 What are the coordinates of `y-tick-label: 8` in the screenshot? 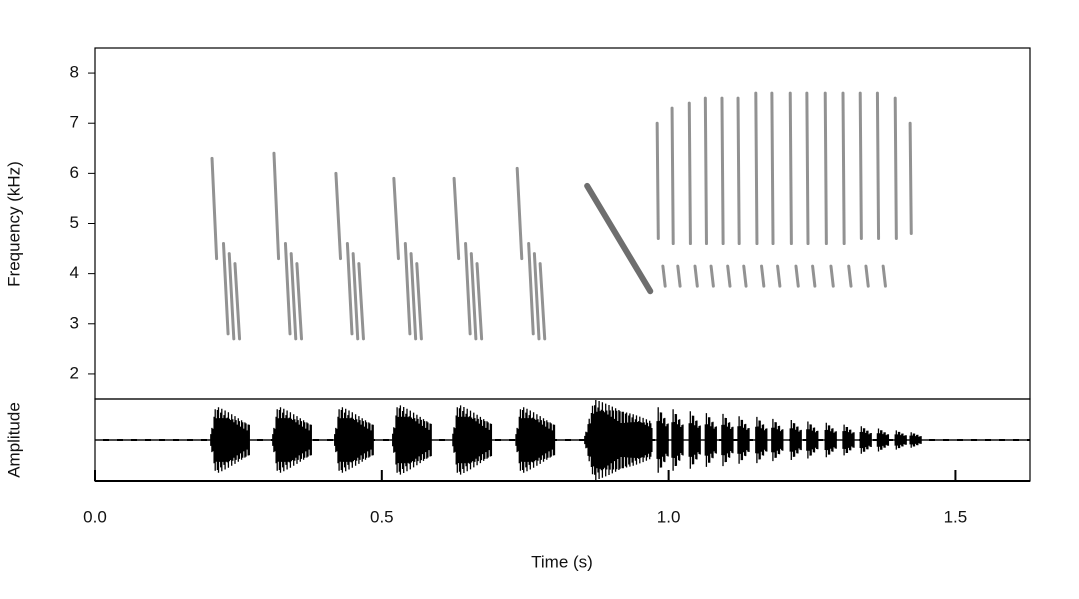 It's located at (74, 72).